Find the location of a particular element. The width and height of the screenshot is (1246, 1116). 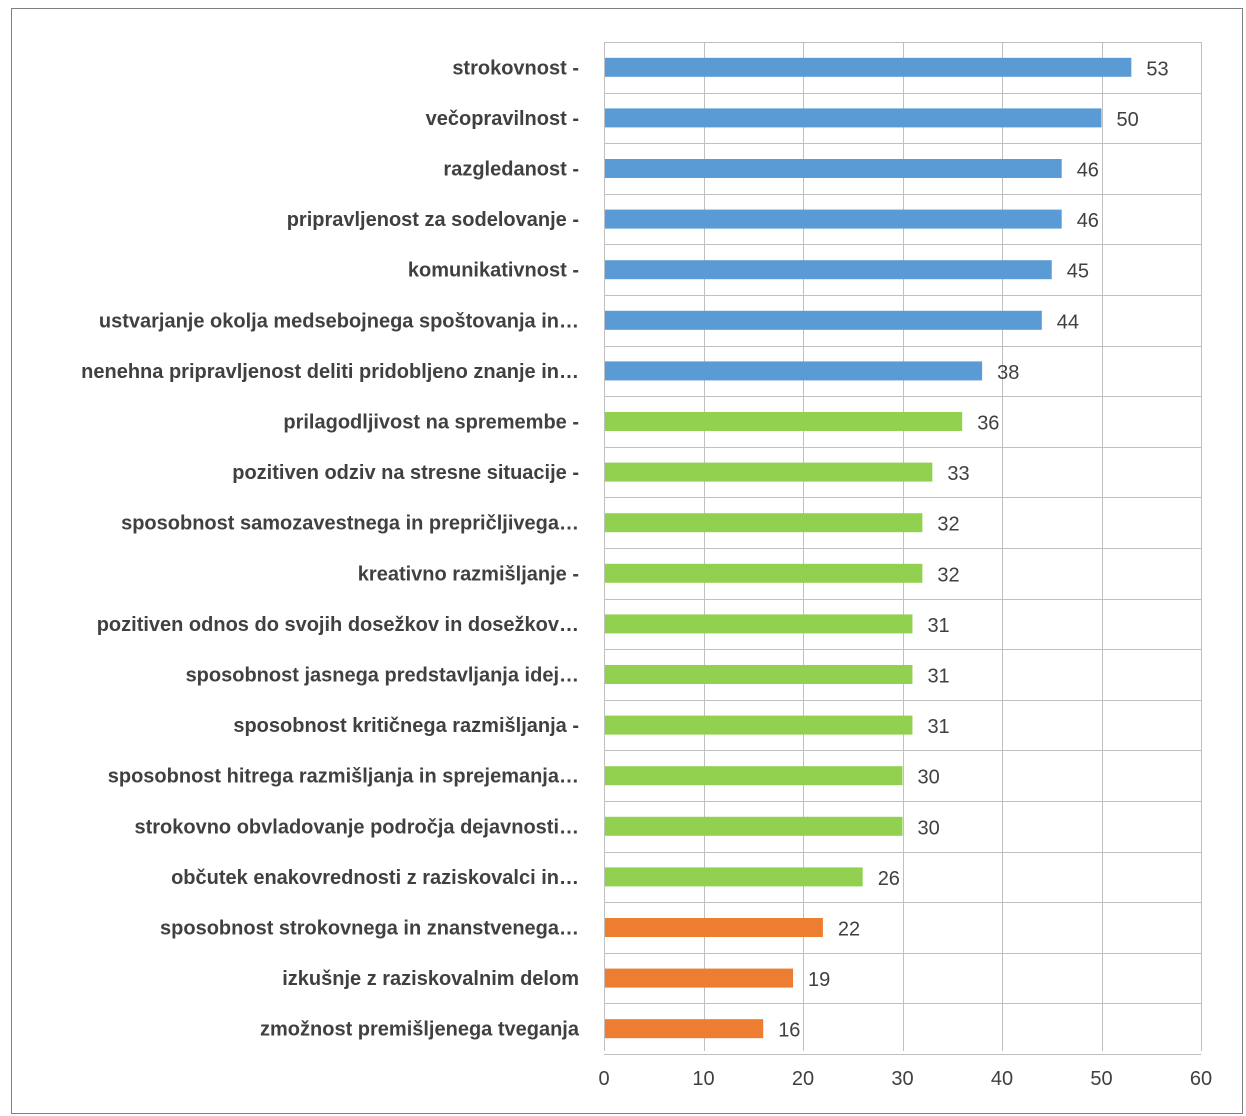

data-label: 19 is located at coordinates (819, 980).